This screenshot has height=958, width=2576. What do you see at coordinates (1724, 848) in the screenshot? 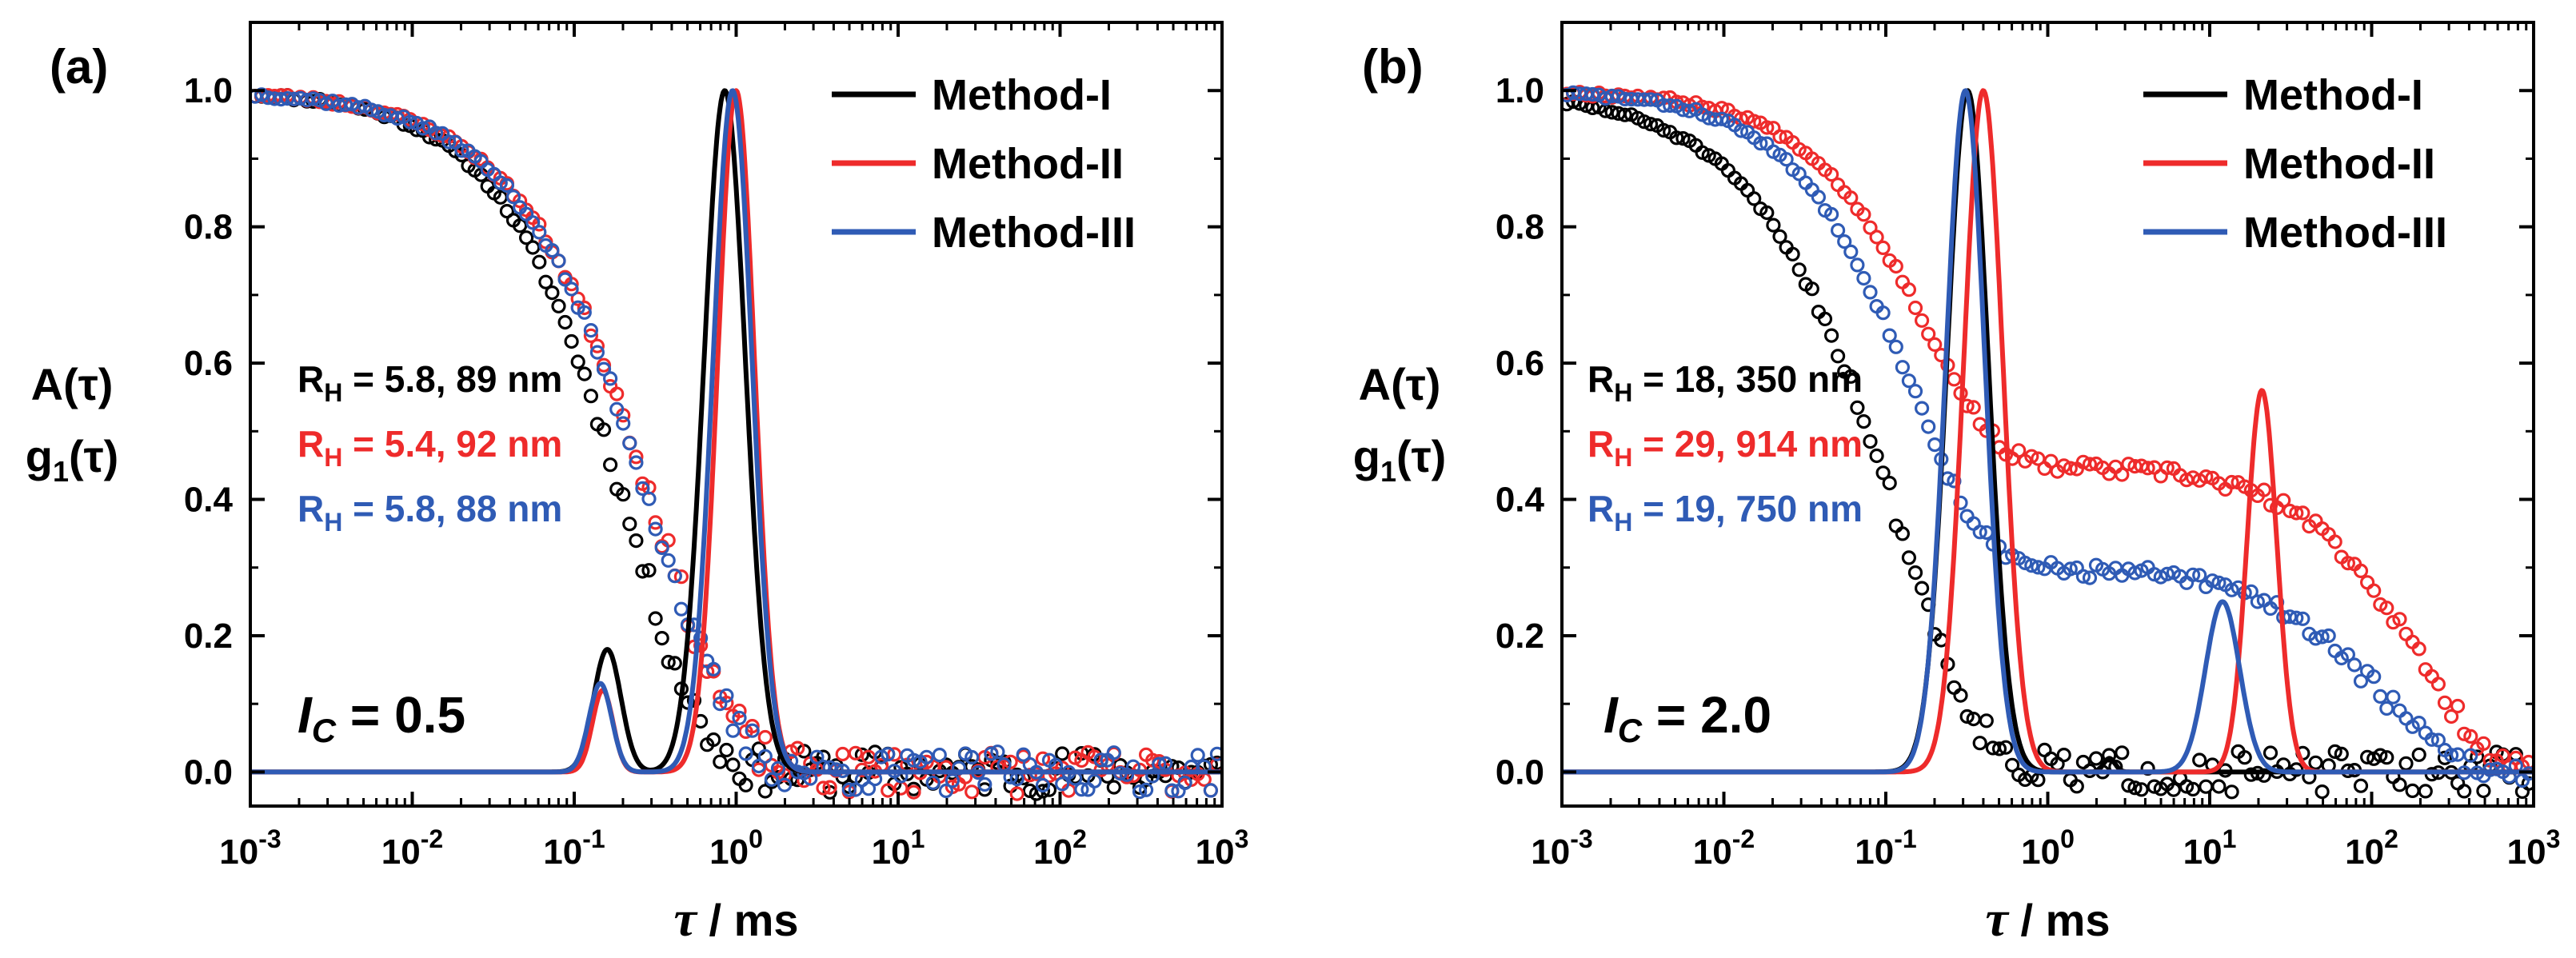
I see `x-tick-label: 10⁻²` at bounding box center [1724, 848].